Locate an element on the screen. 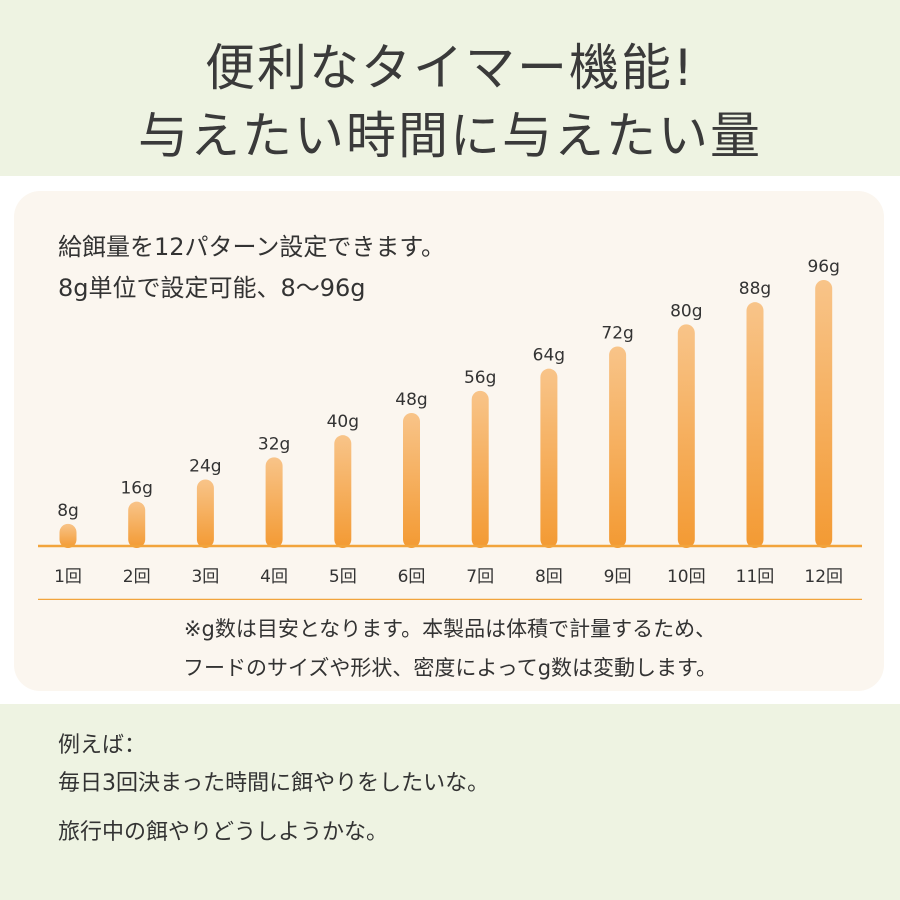 Image resolution: width=900 pixels, height=900 pixels. tick-label-5: 5回 is located at coordinates (343, 577).